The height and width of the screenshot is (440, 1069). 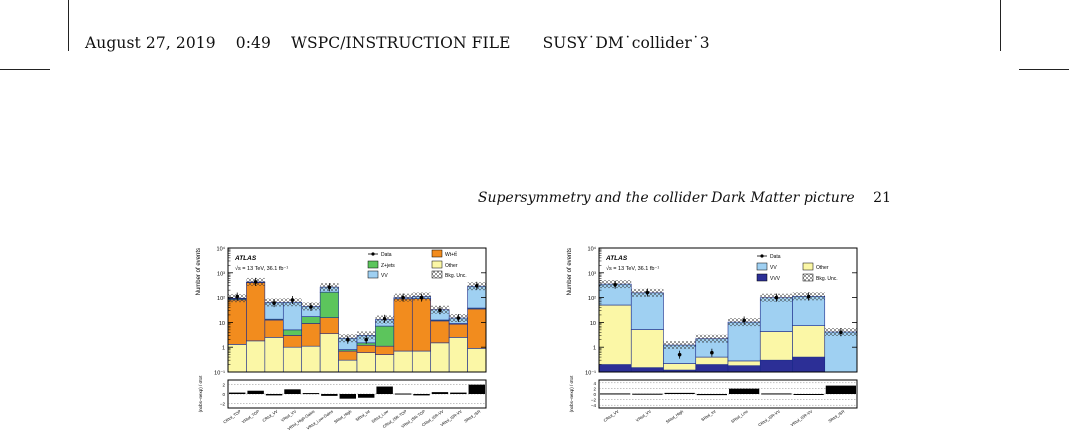 What do you see at coordinates (882, 198) in the screenshot?
I see `page-number: 21` at bounding box center [882, 198].